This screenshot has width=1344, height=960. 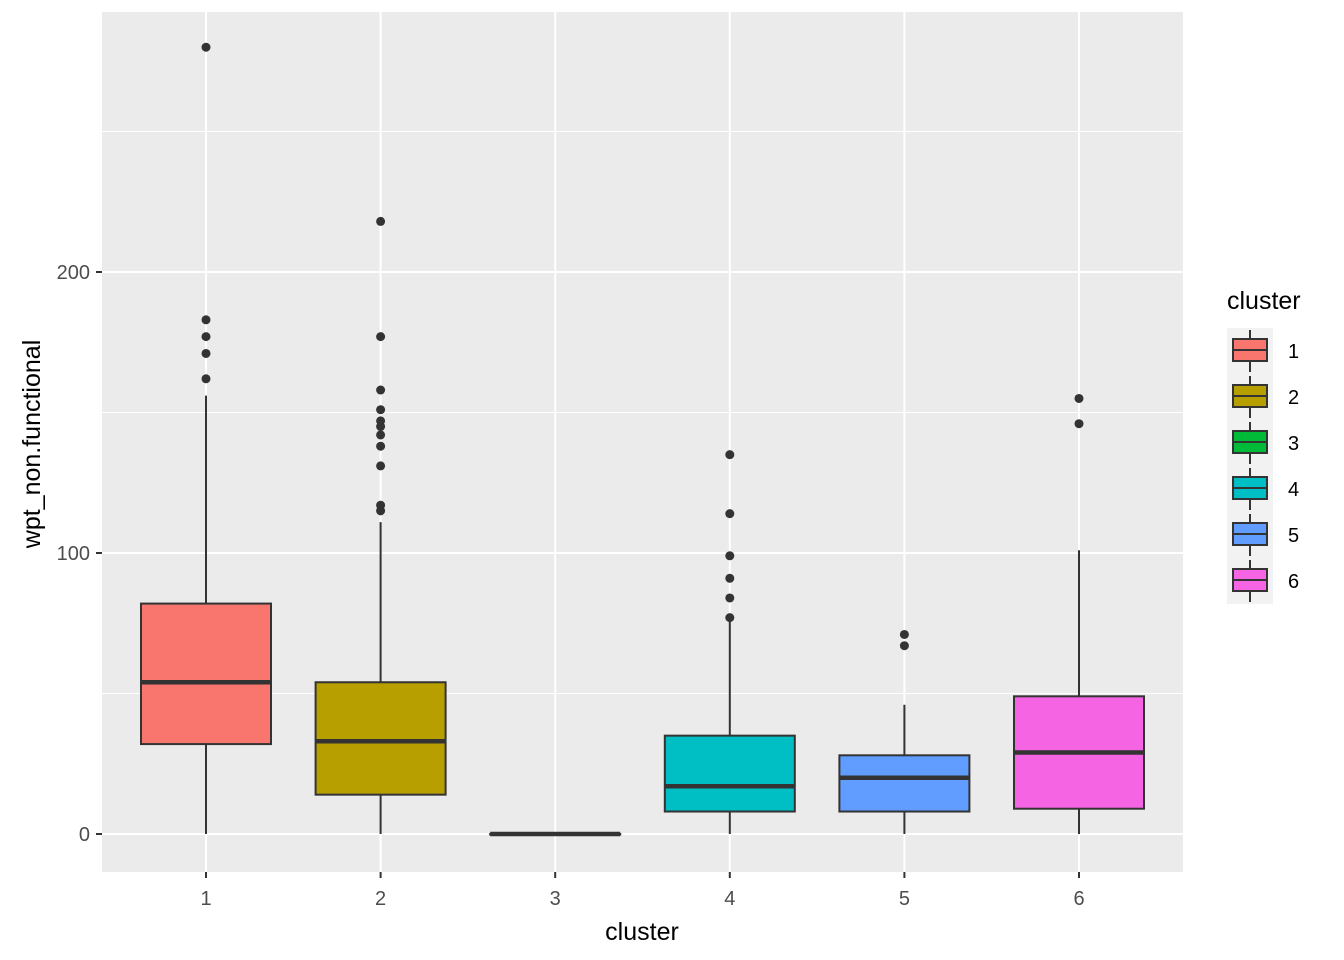 What do you see at coordinates (1293, 490) in the screenshot?
I see `legend-label: 4` at bounding box center [1293, 490].